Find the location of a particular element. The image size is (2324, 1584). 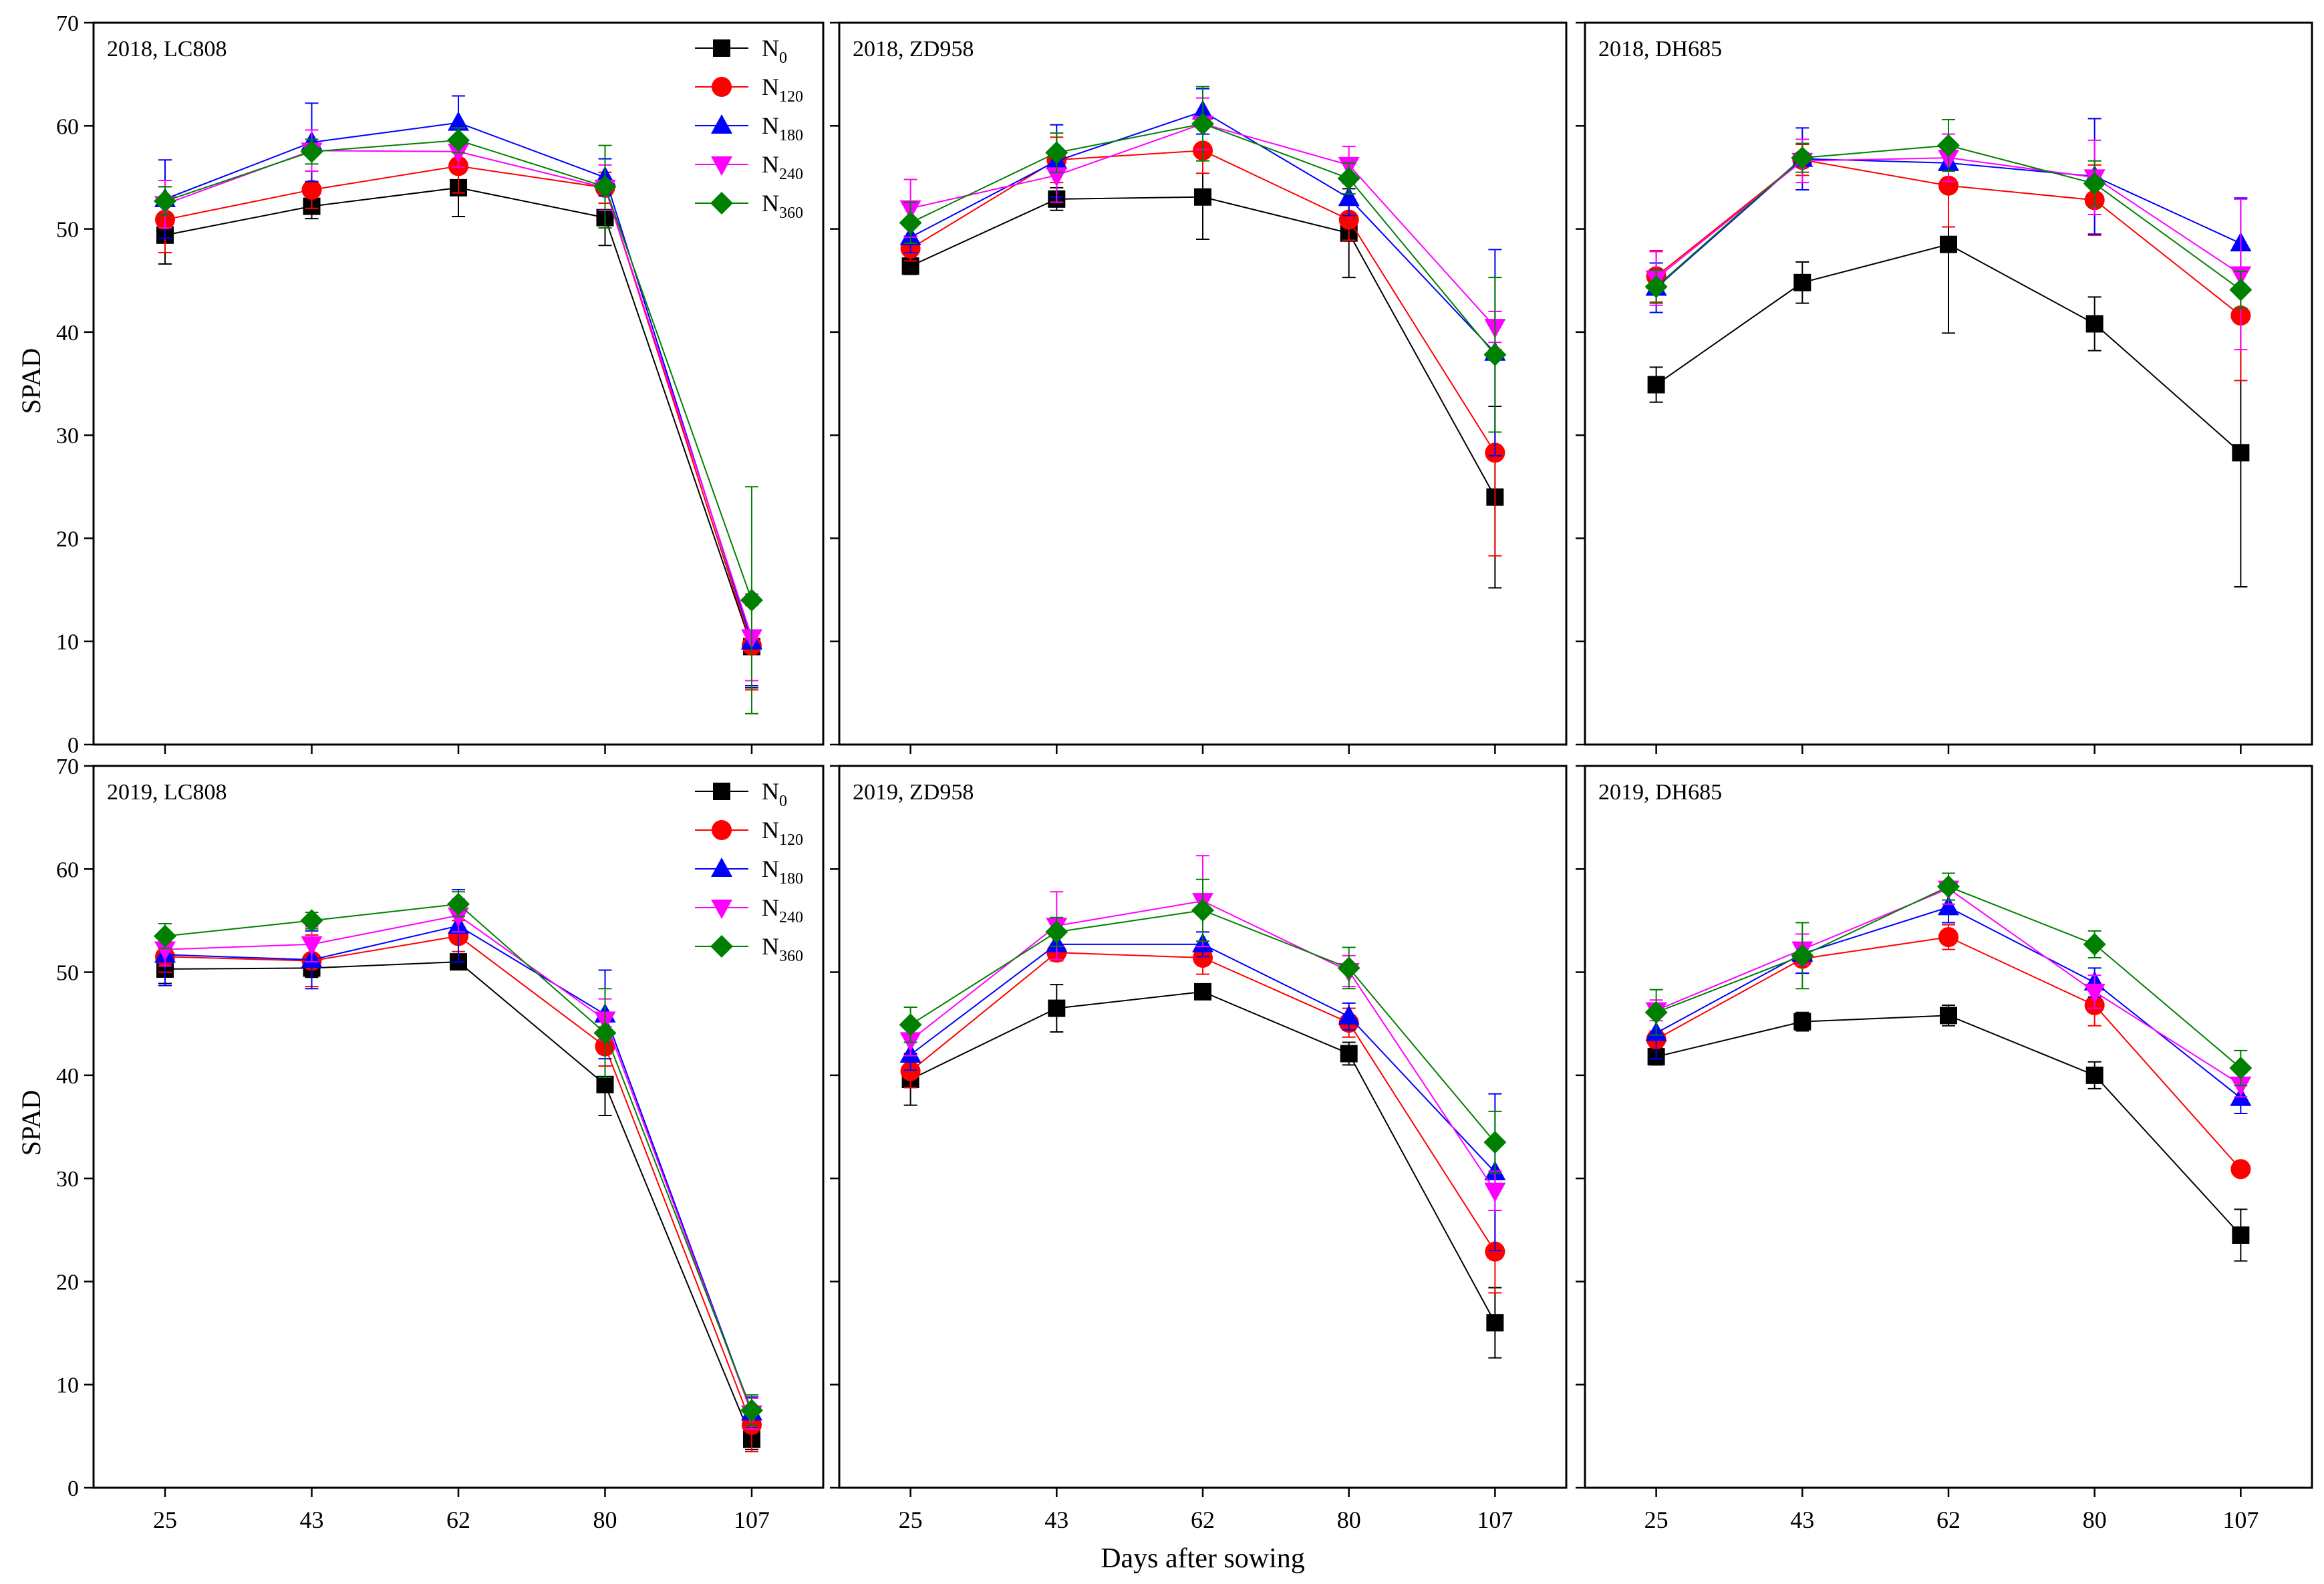

chart-panel: 2018, DH685 is located at coordinates (1945, 387).